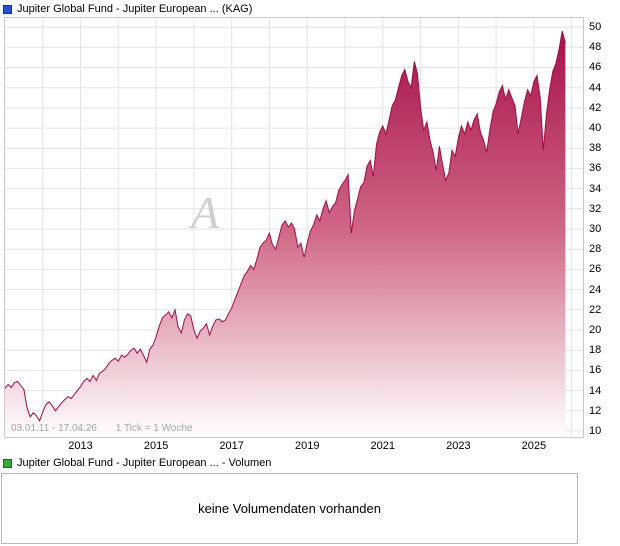  Describe the element at coordinates (534, 446) in the screenshot. I see `x-axis-label: 2025` at that location.